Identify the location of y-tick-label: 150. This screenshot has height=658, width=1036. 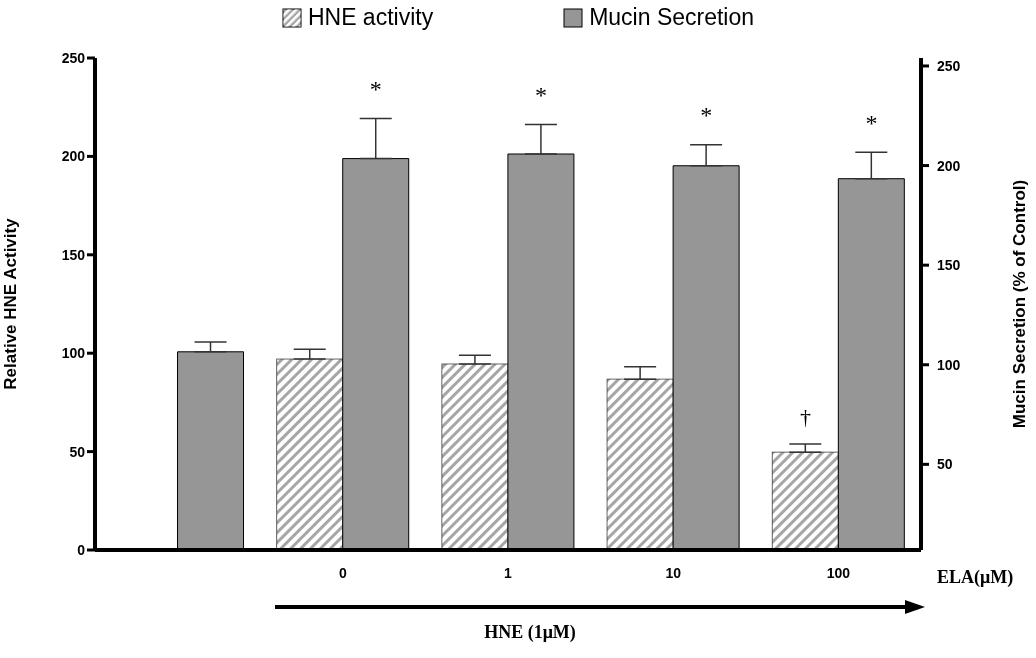
(73, 254).